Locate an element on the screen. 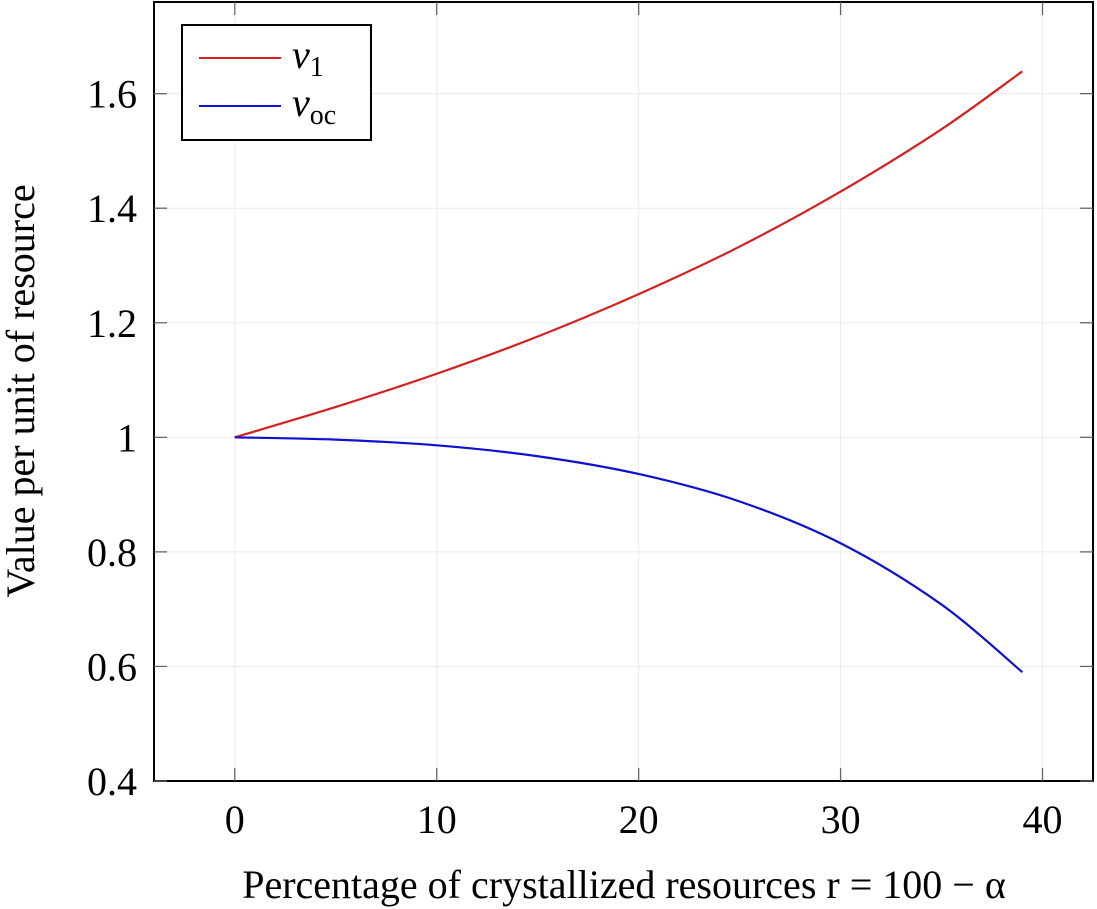  x-tick-label: 0 is located at coordinates (235, 819).